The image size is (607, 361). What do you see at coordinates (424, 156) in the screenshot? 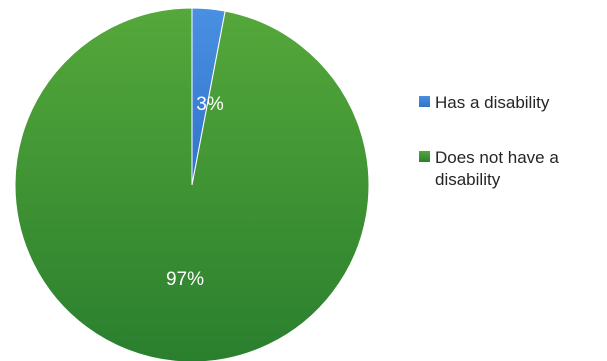
I see `legend-swatch-does-not-have-a-disability` at bounding box center [424, 156].